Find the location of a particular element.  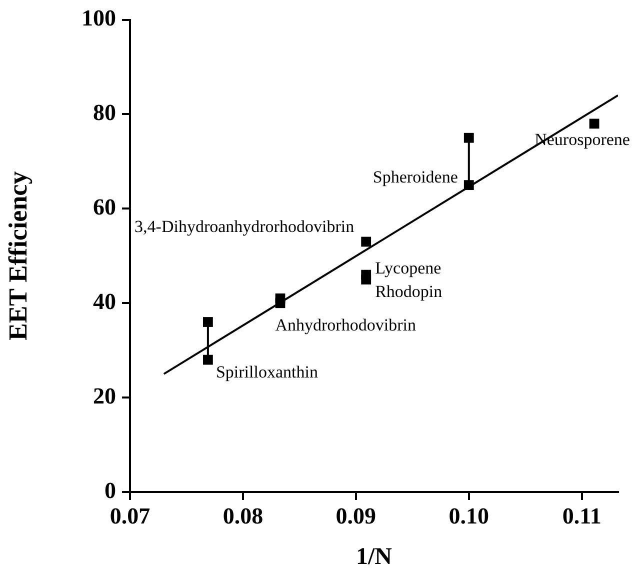

y-tick-label: 80 is located at coordinates (104, 113).